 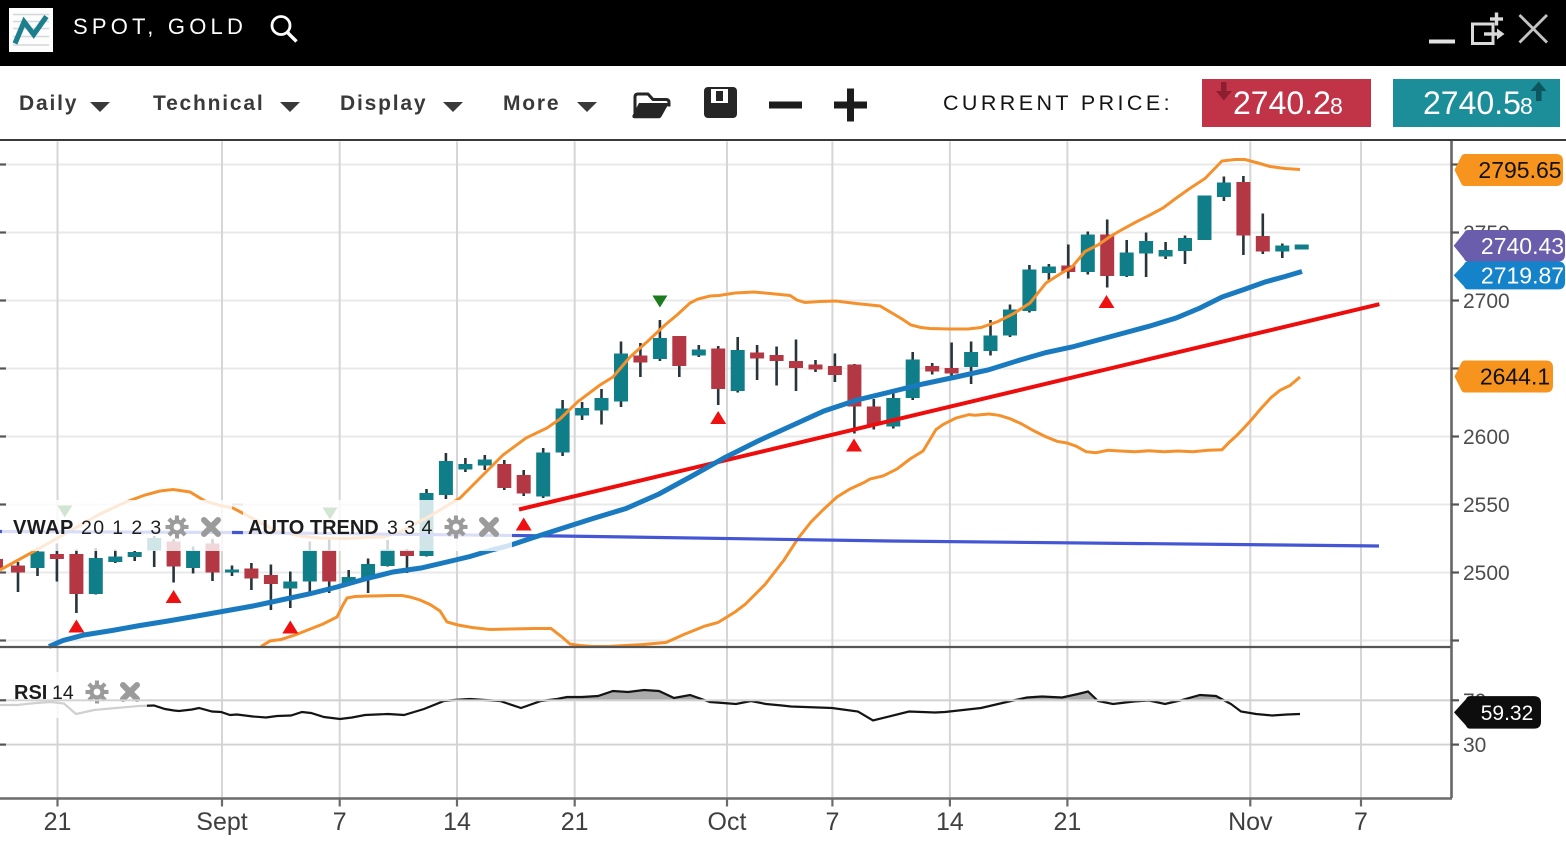 I want to click on svg-text: Nov, so click(x=1250, y=822).